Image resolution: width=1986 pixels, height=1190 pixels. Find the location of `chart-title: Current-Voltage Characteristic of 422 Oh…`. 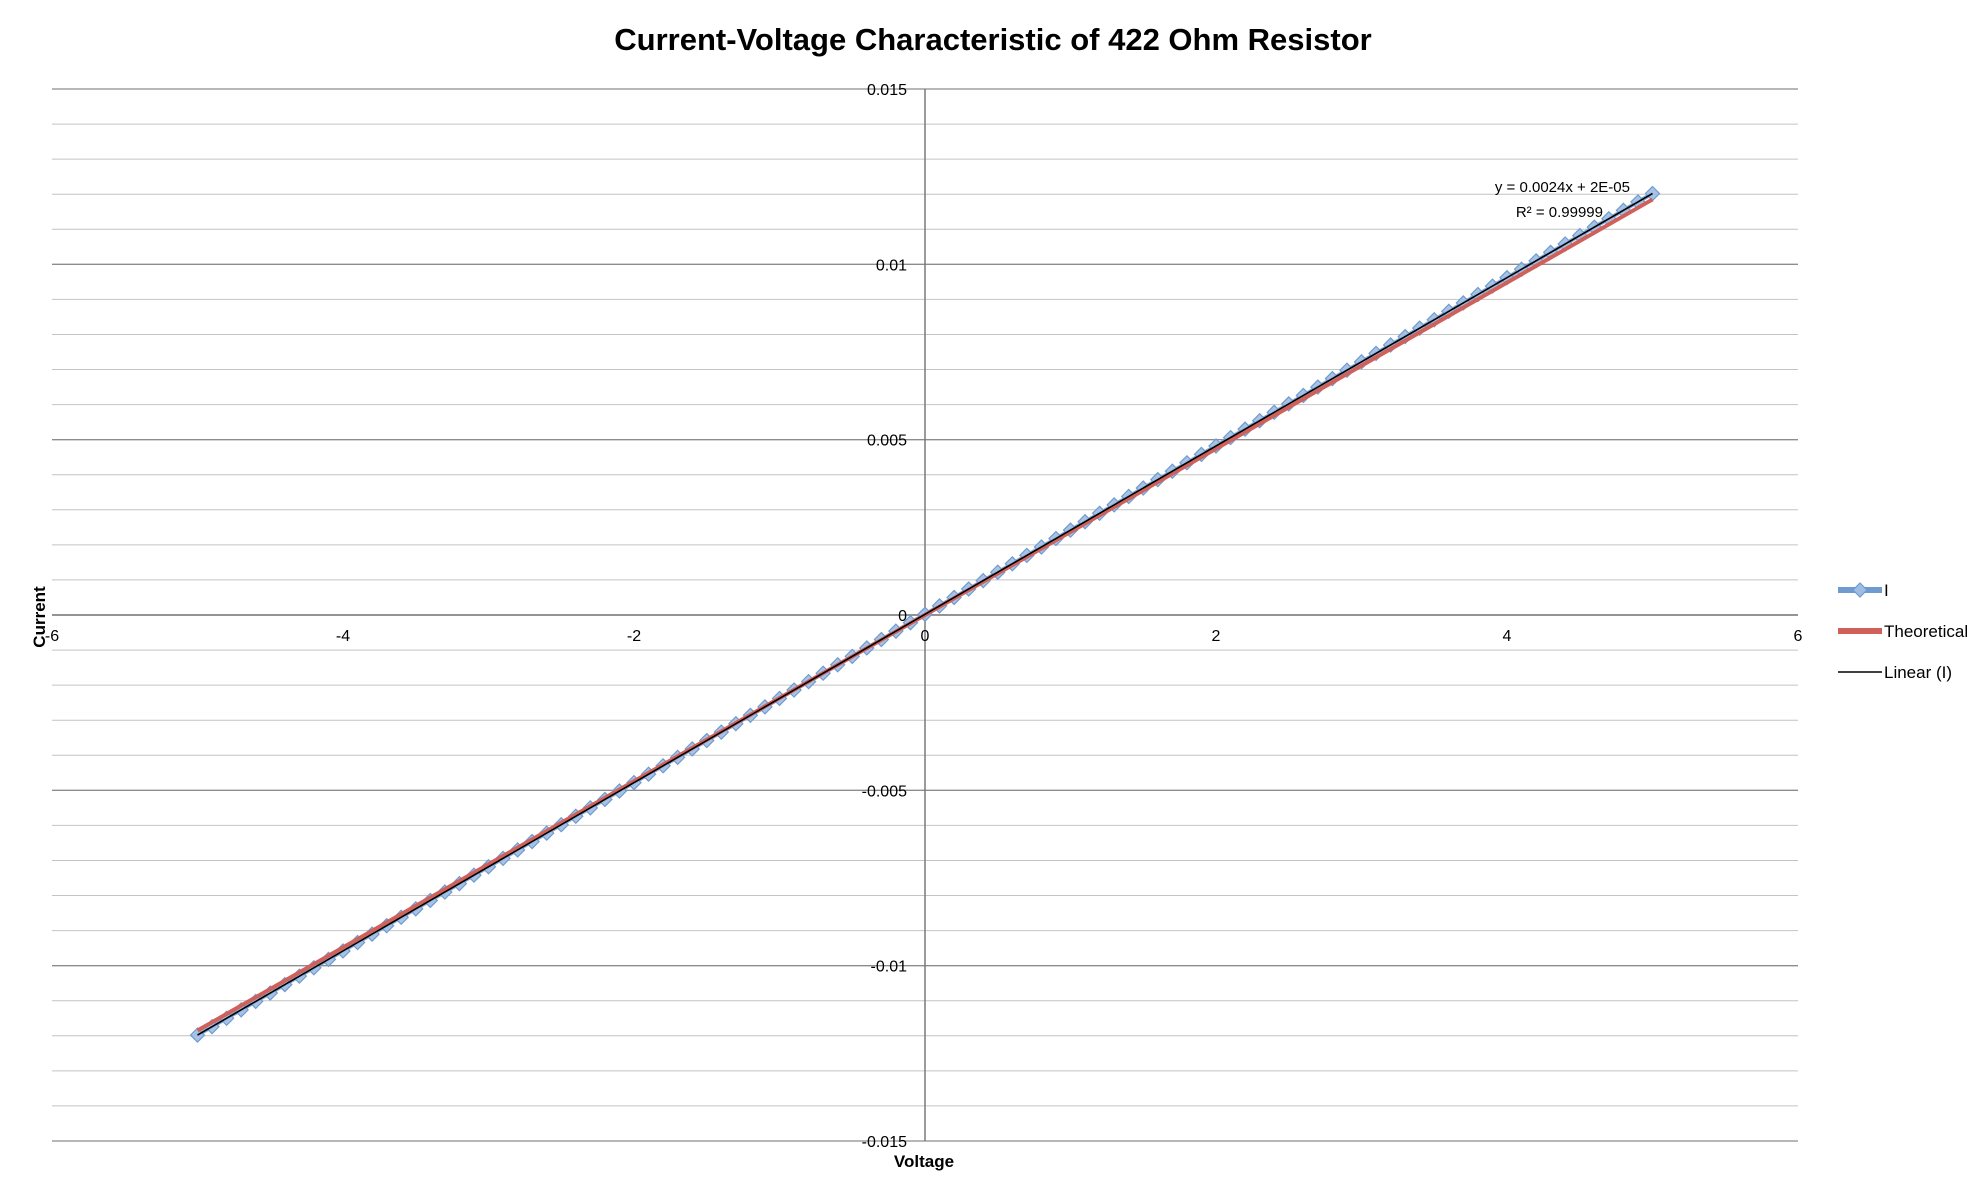

chart-title: Current-Voltage Characteristic of 422 Oh… is located at coordinates (992, 39).